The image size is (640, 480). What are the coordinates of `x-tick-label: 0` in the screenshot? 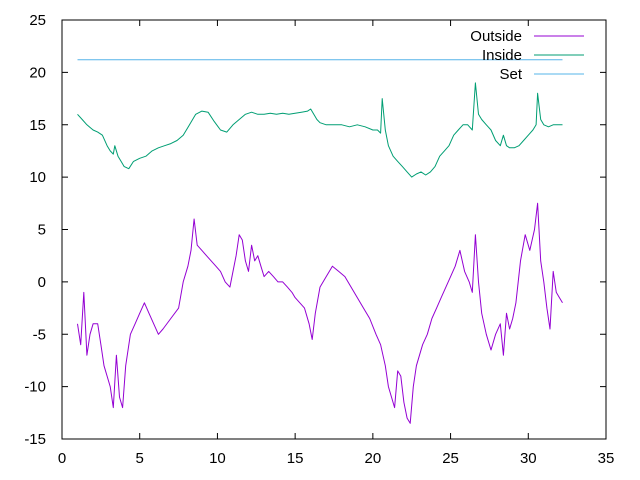 It's located at (62, 458).